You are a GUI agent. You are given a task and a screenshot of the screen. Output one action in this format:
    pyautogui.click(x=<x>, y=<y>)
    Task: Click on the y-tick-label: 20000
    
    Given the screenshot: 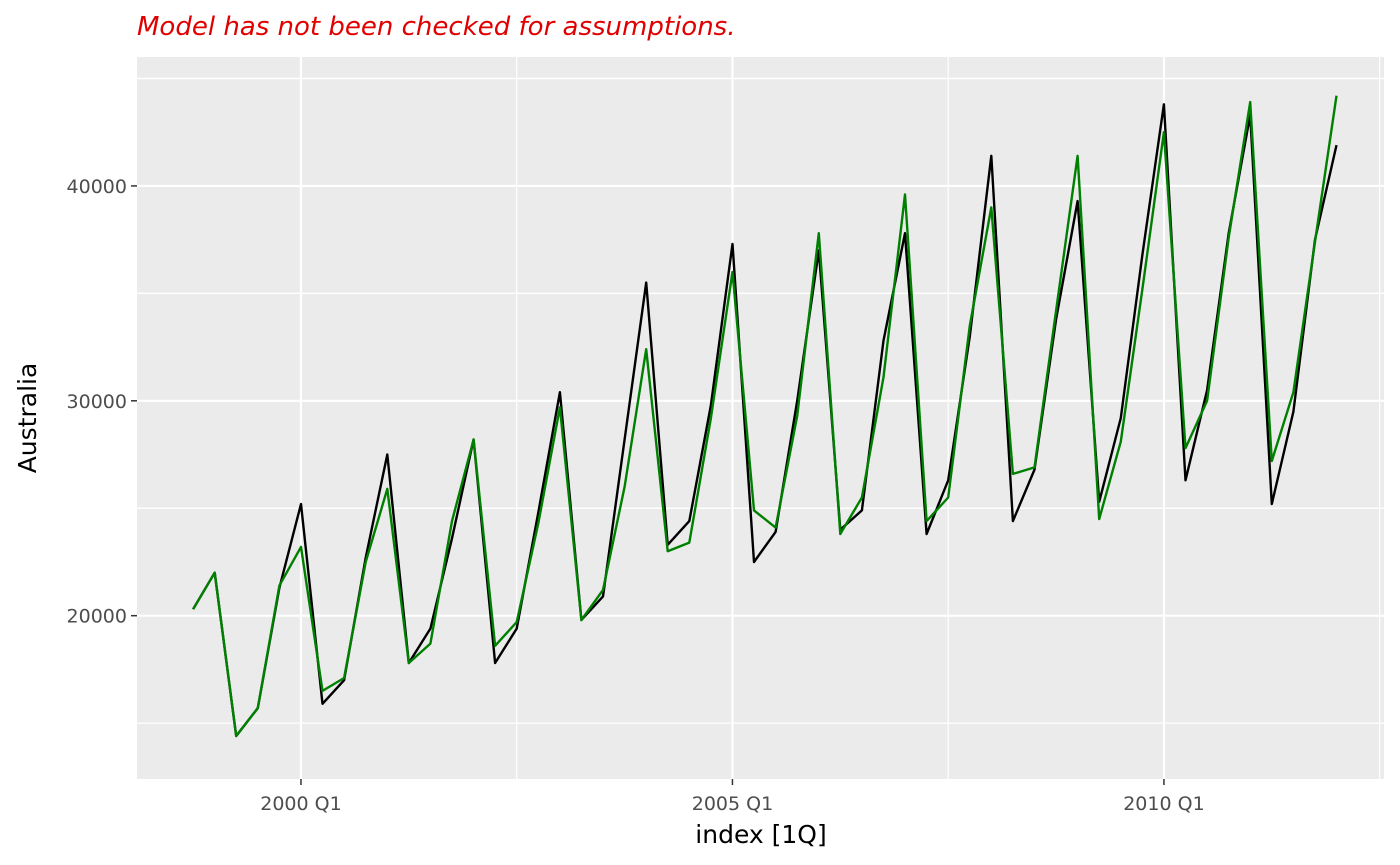 What is the action you would take?
    pyautogui.click(x=97, y=617)
    